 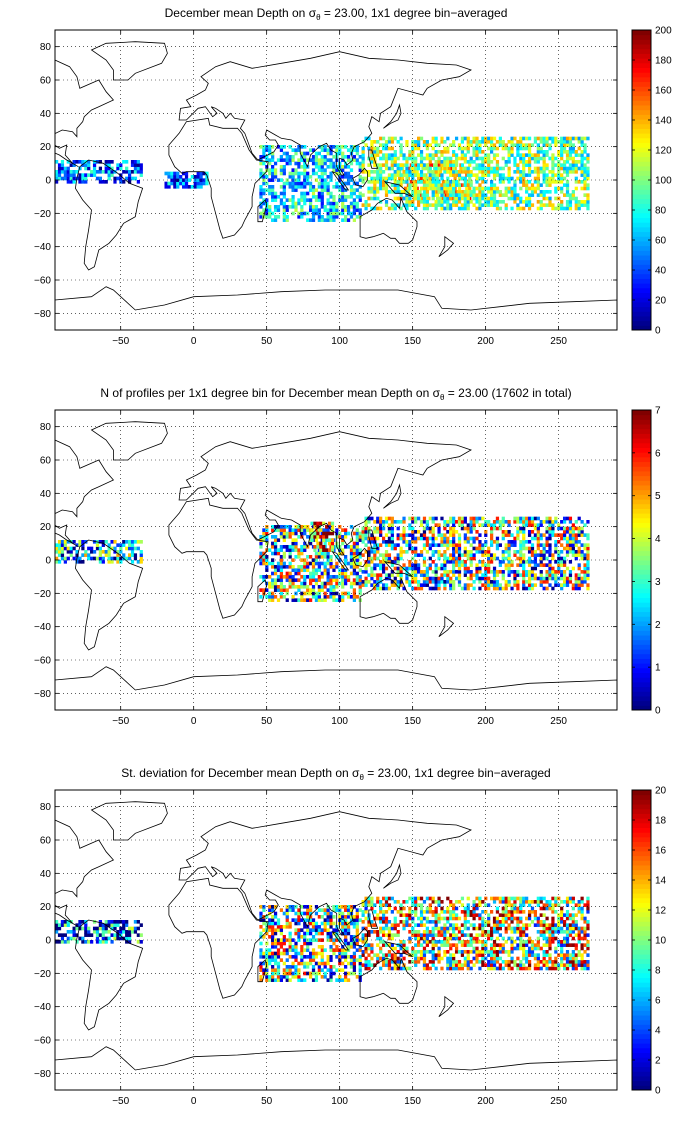 What do you see at coordinates (663, 121) in the screenshot?
I see `colorbar-tick-label: 140` at bounding box center [663, 121].